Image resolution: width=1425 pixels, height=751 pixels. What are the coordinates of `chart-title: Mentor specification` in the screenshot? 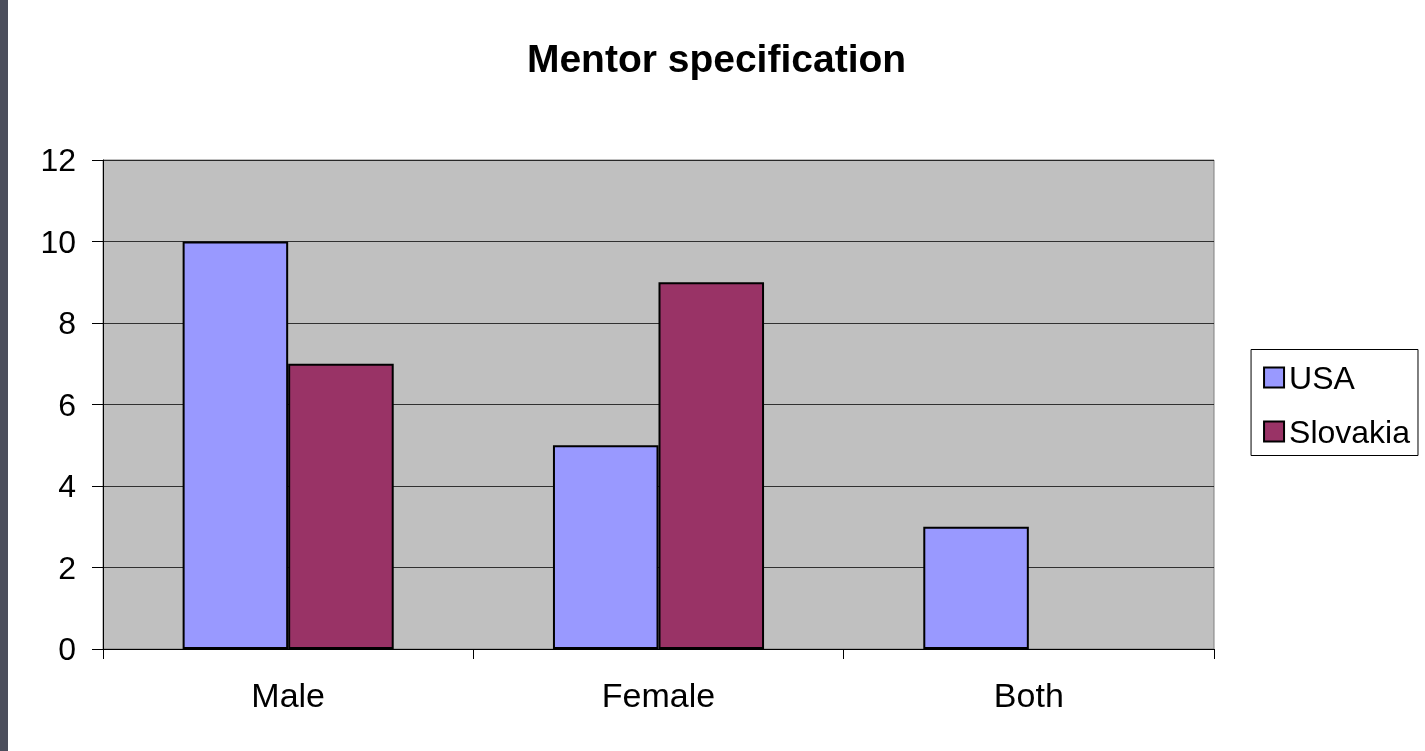 It's located at (716, 58).